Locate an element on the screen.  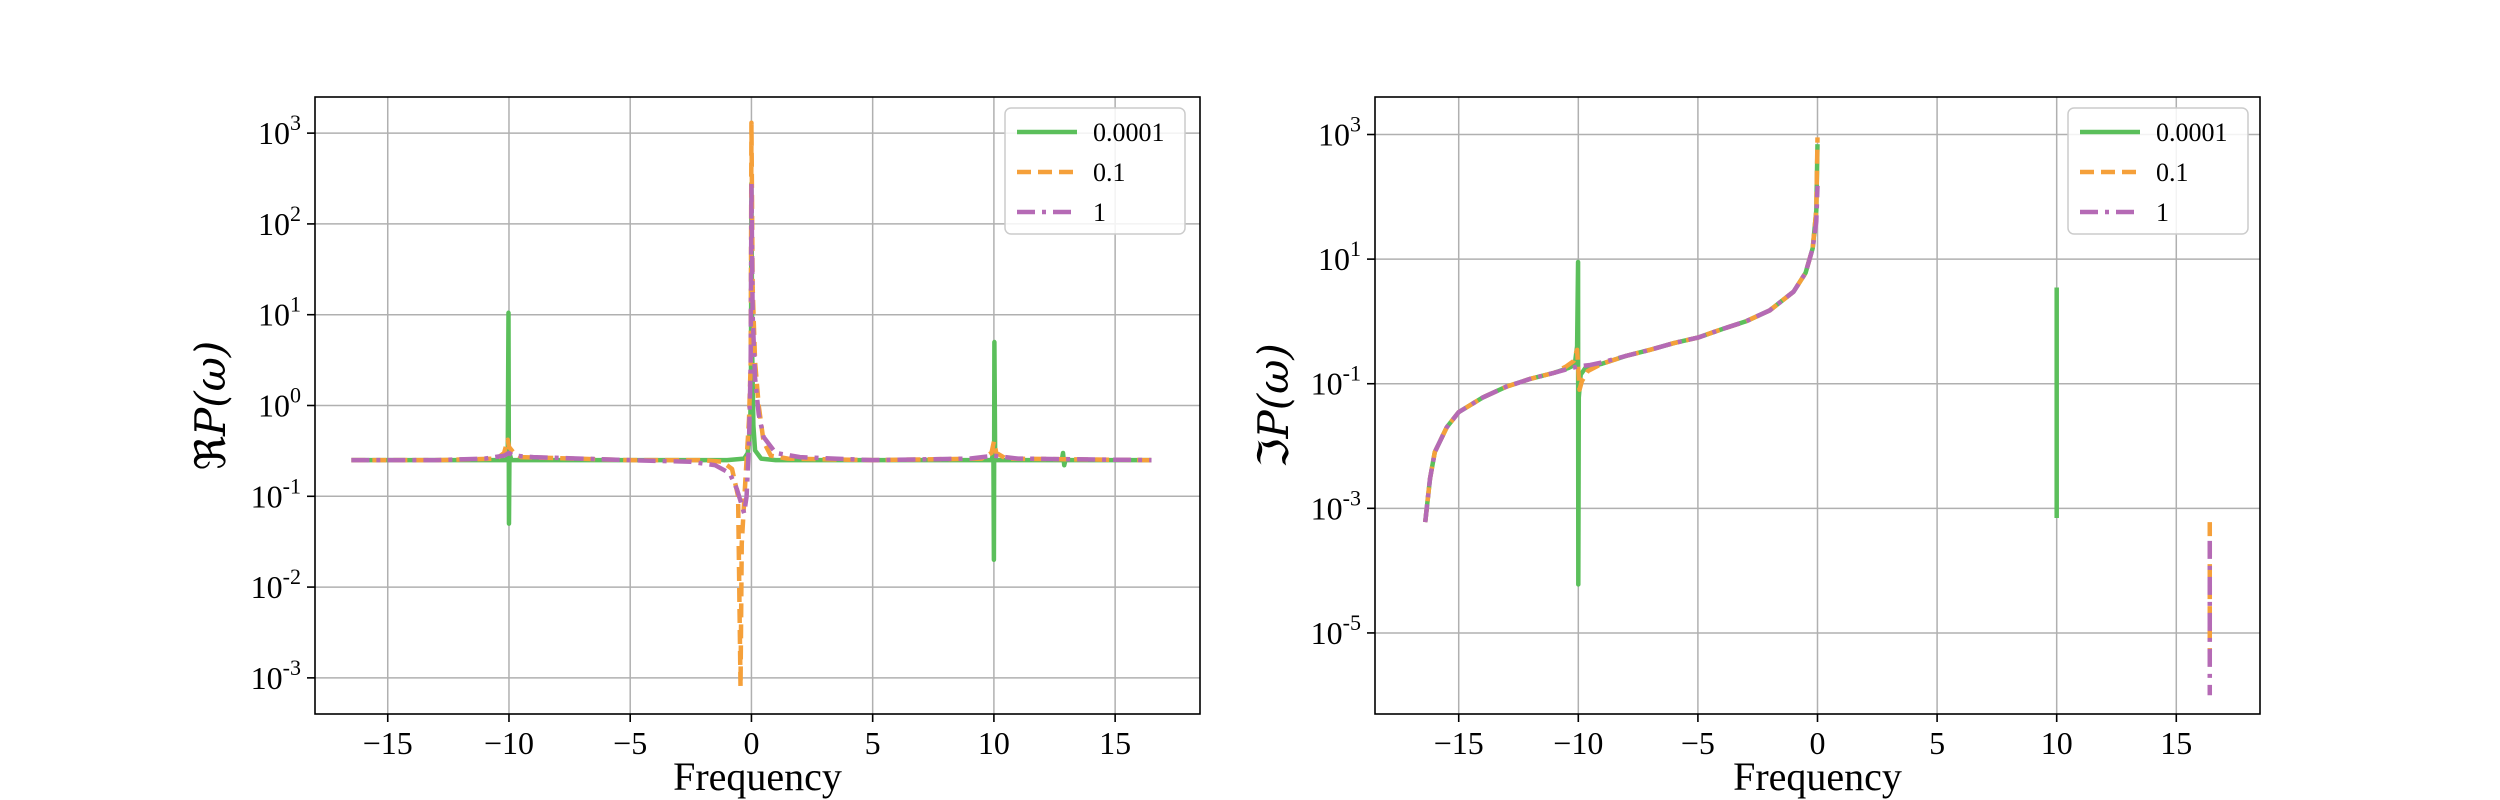
y-axis-label: ℑP(ω) is located at coordinates (1273, 405).